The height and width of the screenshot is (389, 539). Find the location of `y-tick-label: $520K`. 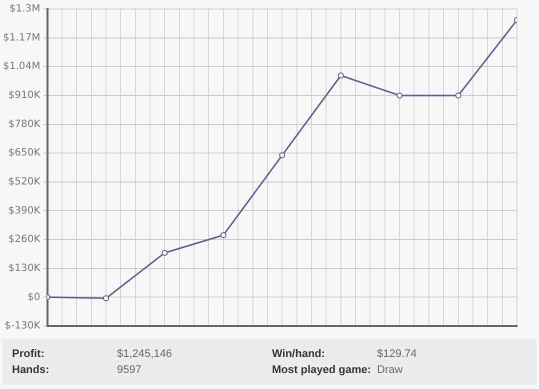

y-tick-label: $520K is located at coordinates (24, 182).